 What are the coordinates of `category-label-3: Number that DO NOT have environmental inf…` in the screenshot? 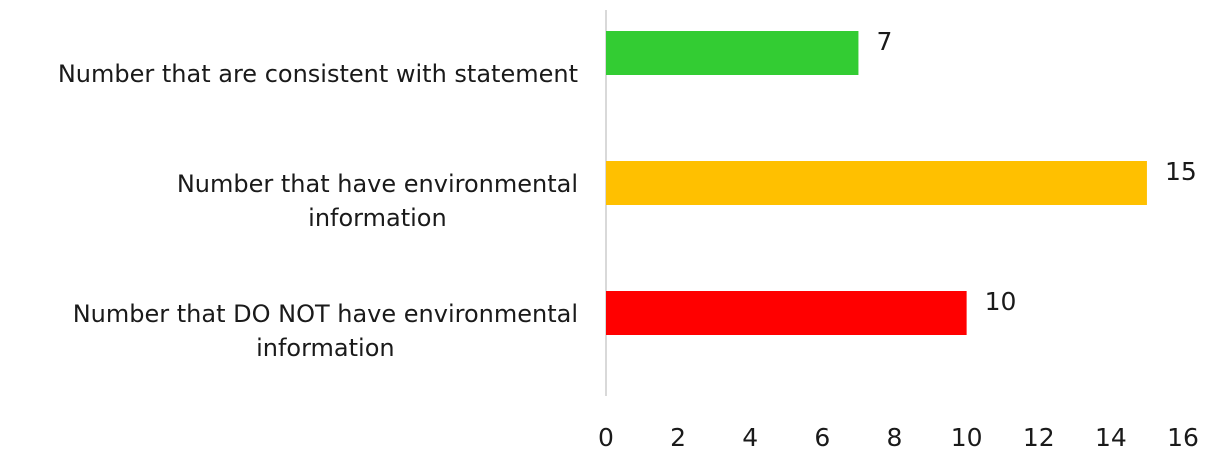 It's located at (325, 331).